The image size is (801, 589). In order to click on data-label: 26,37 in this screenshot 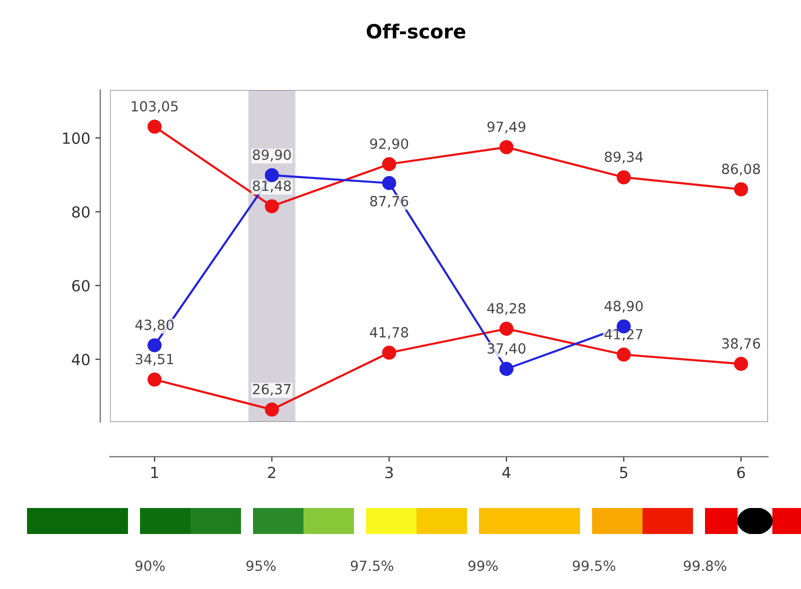, I will do `click(272, 390)`.